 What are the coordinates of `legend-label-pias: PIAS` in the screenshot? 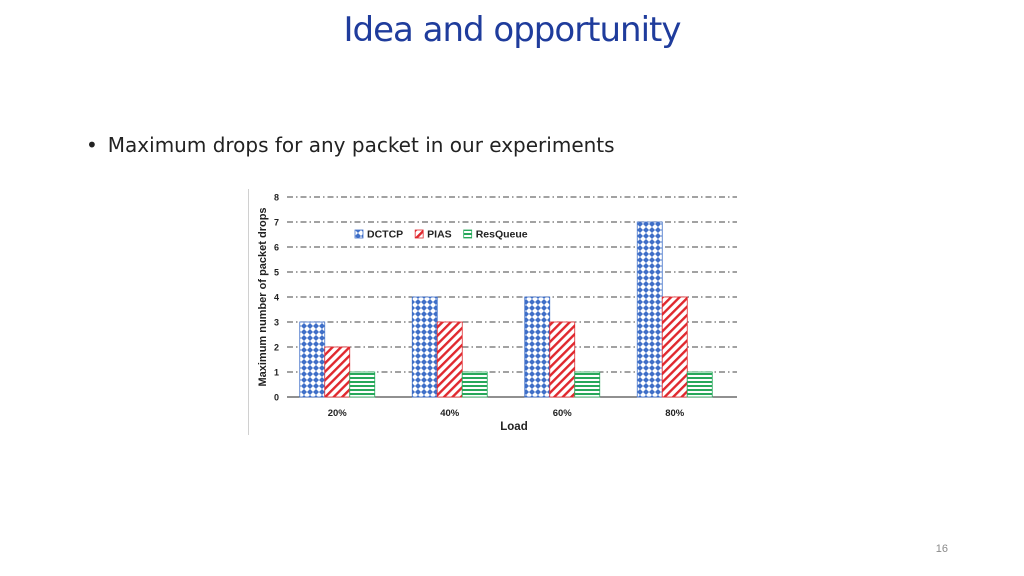 It's located at (439, 235).